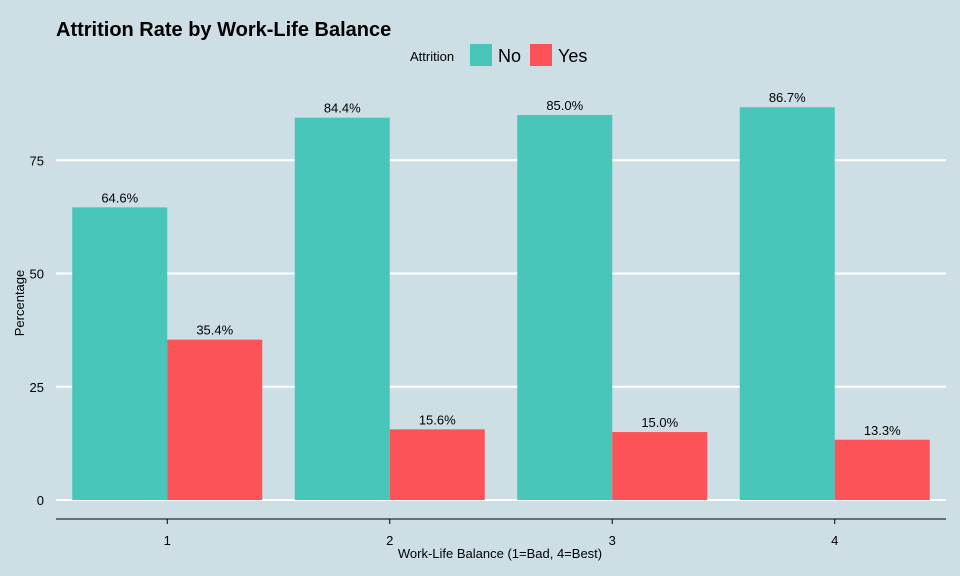 This screenshot has height=576, width=960. Describe the element at coordinates (541, 55) in the screenshot. I see `legend-key-yes` at that location.